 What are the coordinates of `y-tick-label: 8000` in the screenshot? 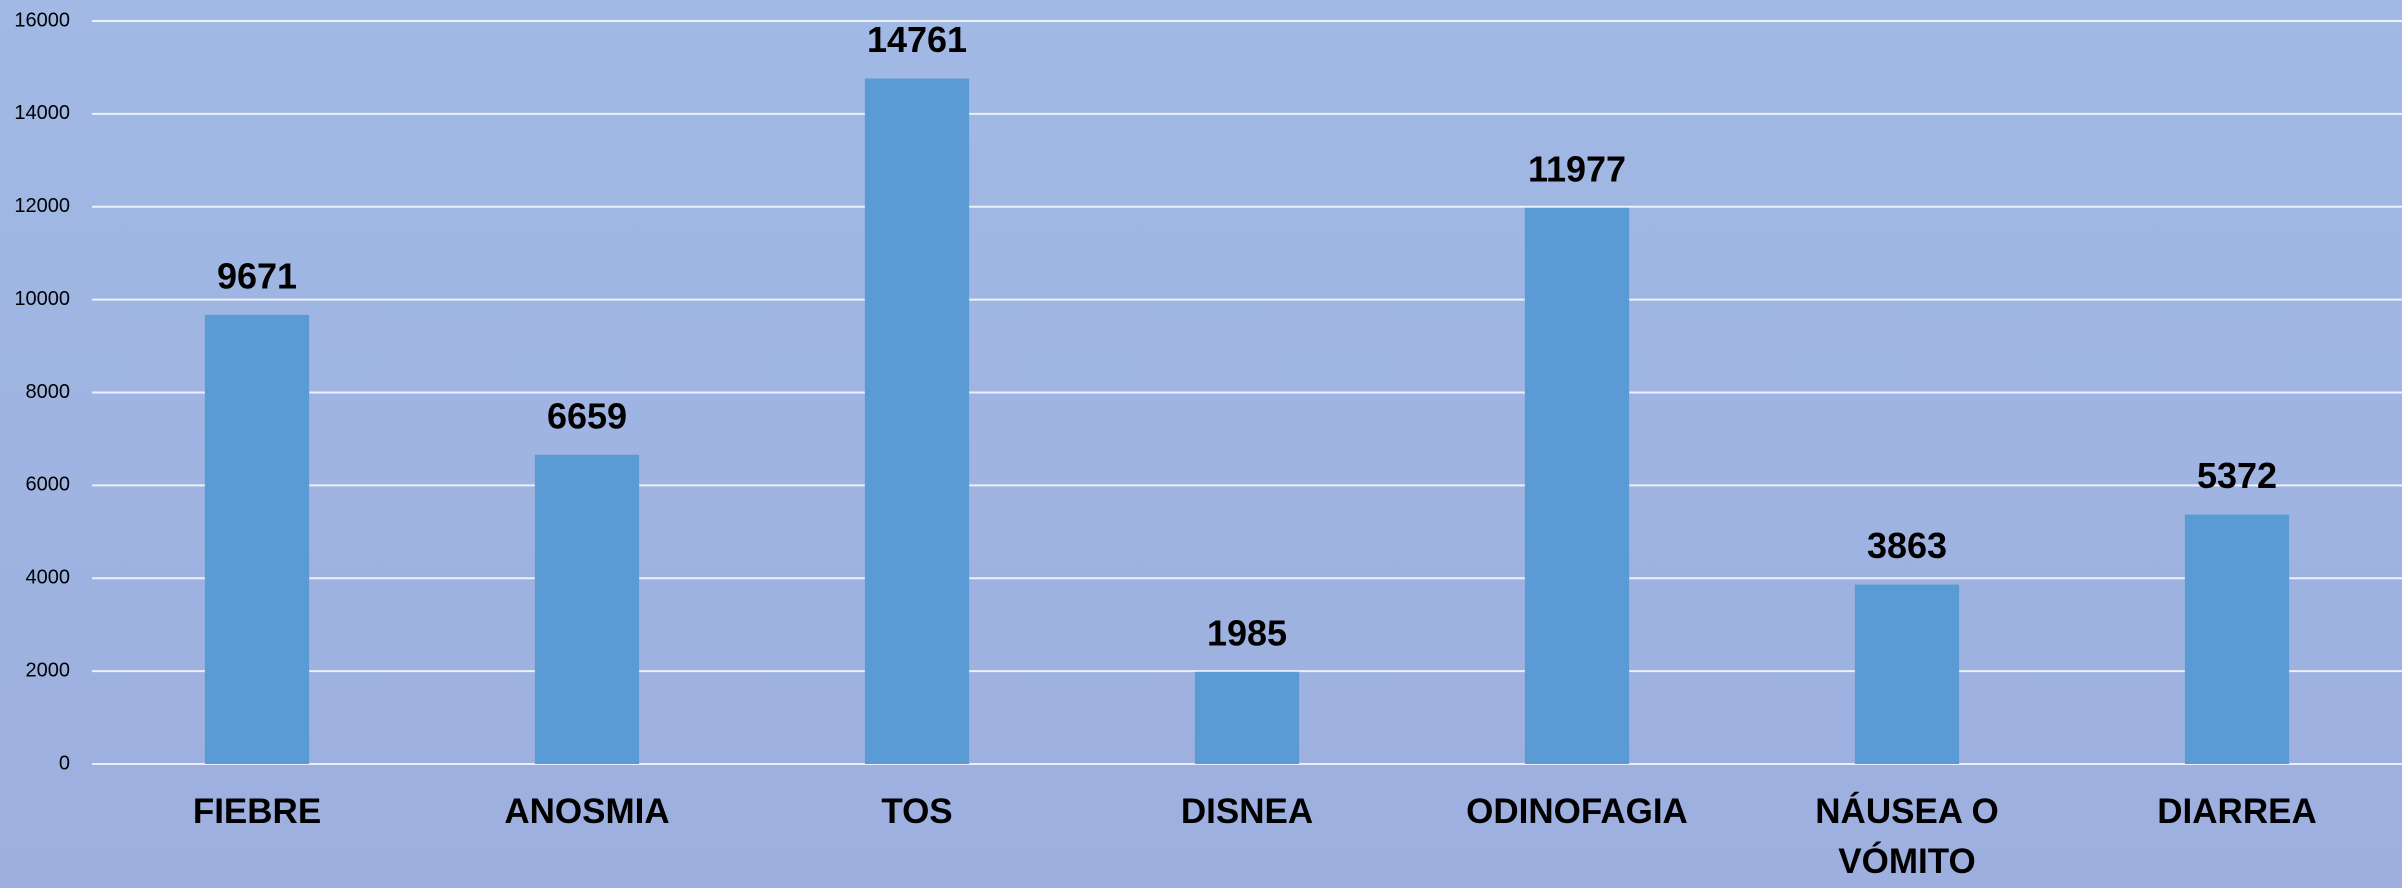 It's located at (48, 392).